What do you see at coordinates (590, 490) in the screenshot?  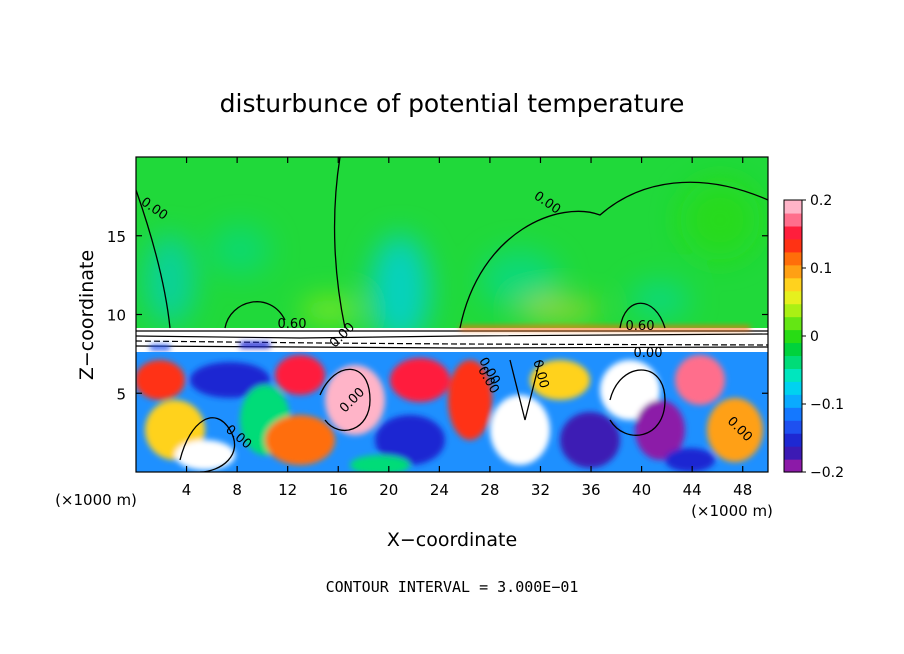 I see `x-tick-label: 36` at bounding box center [590, 490].